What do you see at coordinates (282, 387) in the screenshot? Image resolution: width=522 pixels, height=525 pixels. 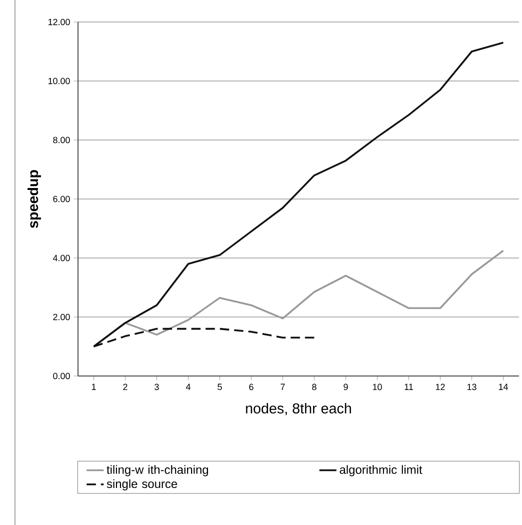 I see `x-tick-label: 7` at bounding box center [282, 387].